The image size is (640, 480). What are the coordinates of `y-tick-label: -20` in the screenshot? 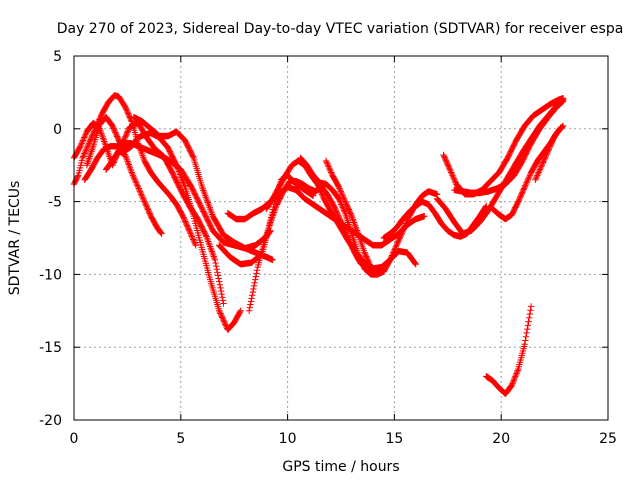 It's located at (50, 421).